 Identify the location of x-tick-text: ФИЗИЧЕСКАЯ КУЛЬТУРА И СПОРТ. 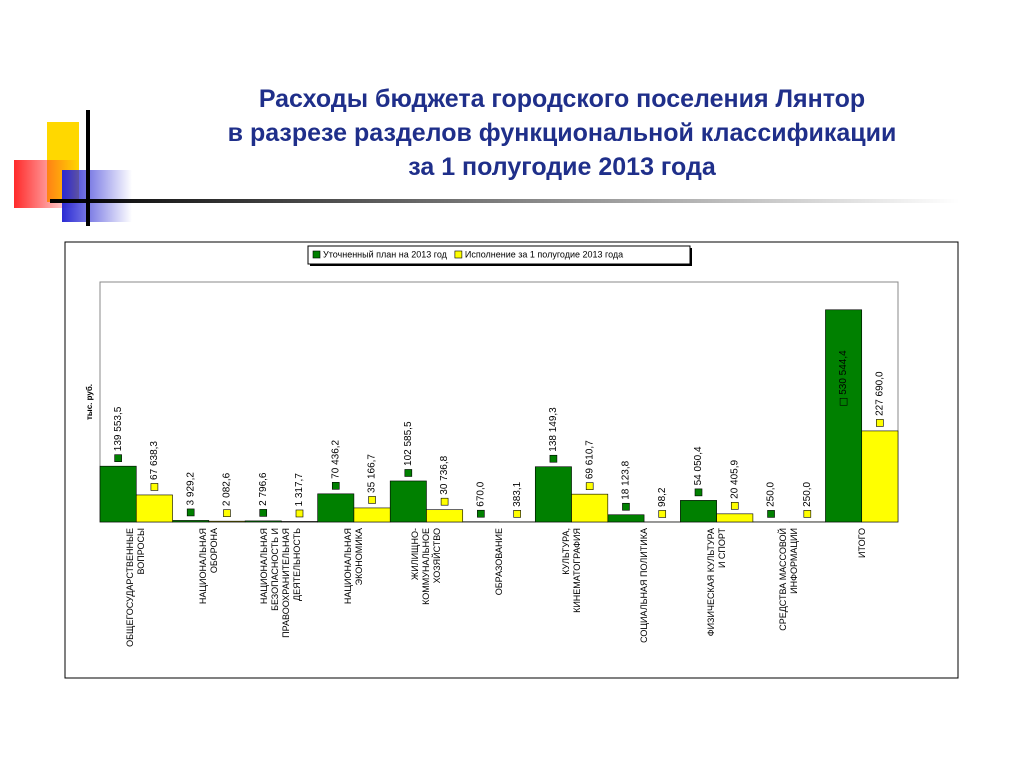
(716, 582).